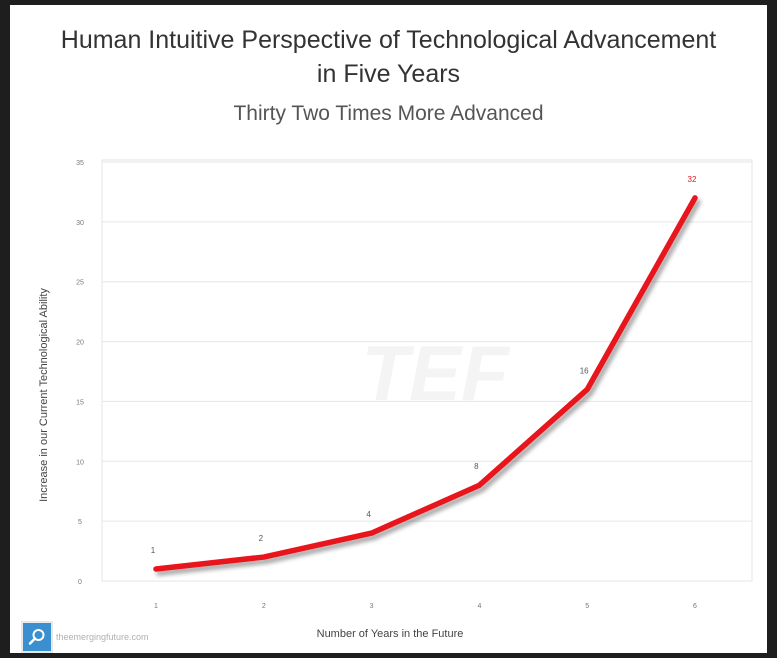 The width and height of the screenshot is (777, 658). I want to click on data-label: 16, so click(584, 370).